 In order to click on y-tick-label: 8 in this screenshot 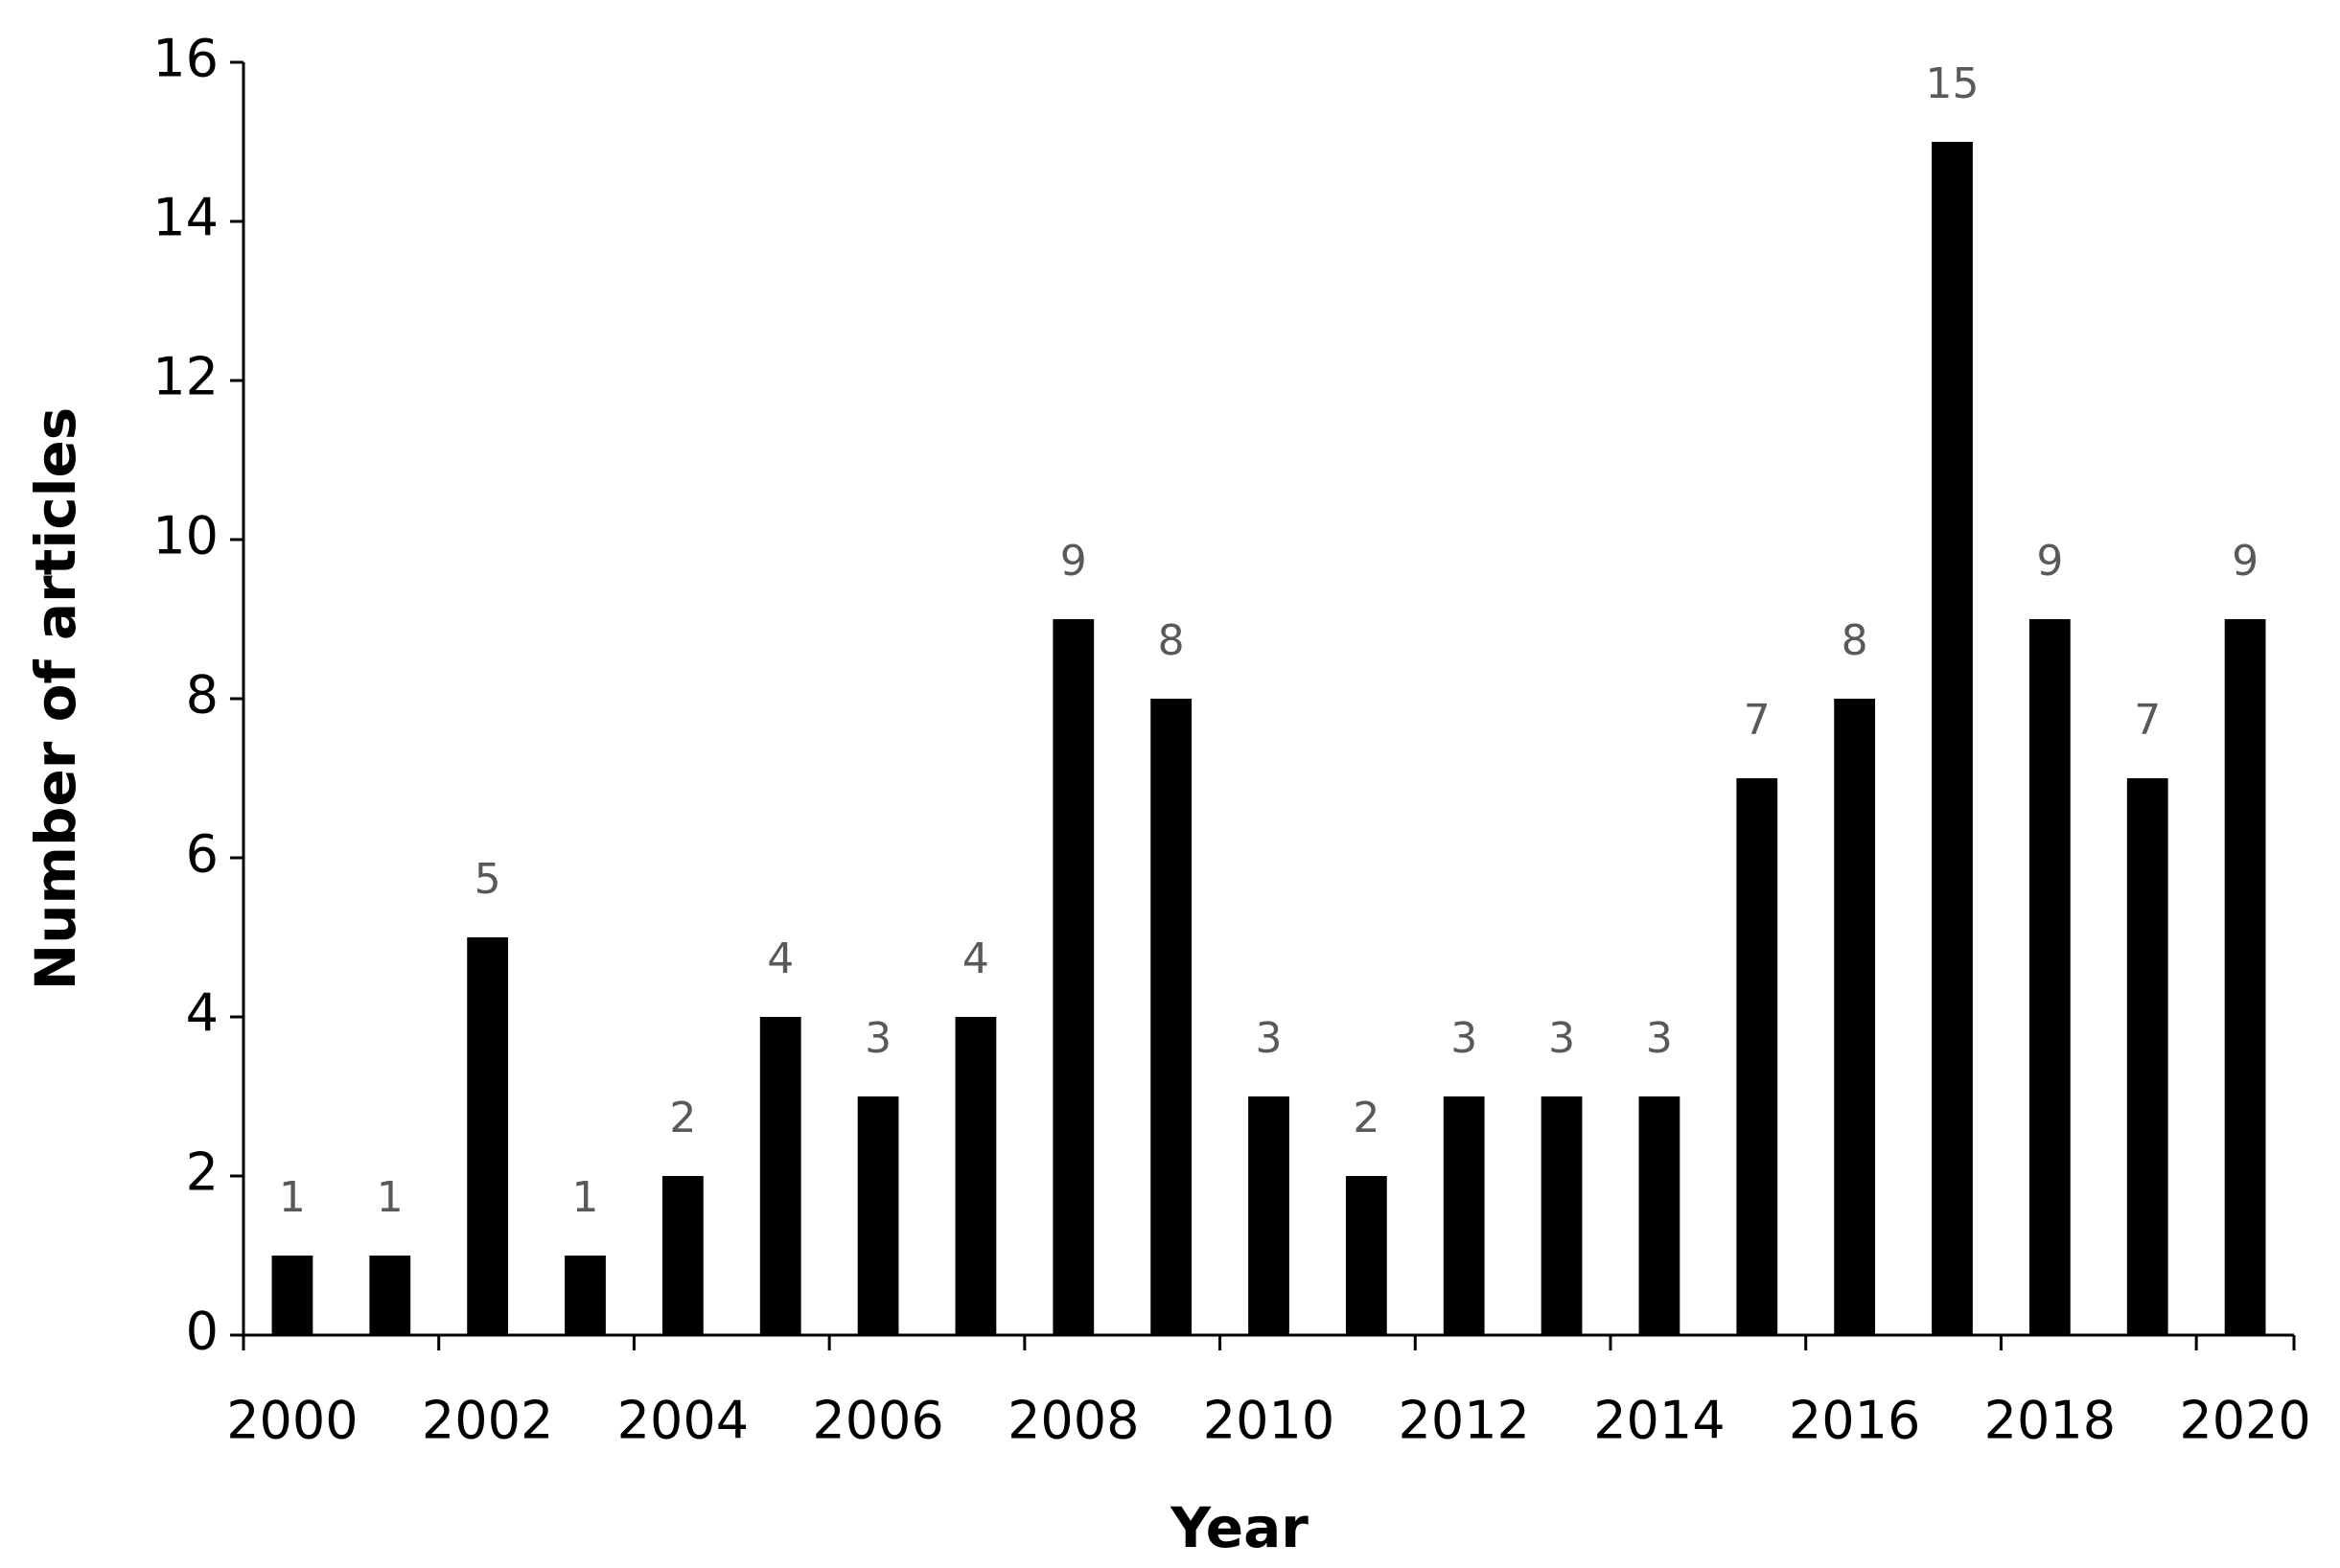, I will do `click(203, 695)`.